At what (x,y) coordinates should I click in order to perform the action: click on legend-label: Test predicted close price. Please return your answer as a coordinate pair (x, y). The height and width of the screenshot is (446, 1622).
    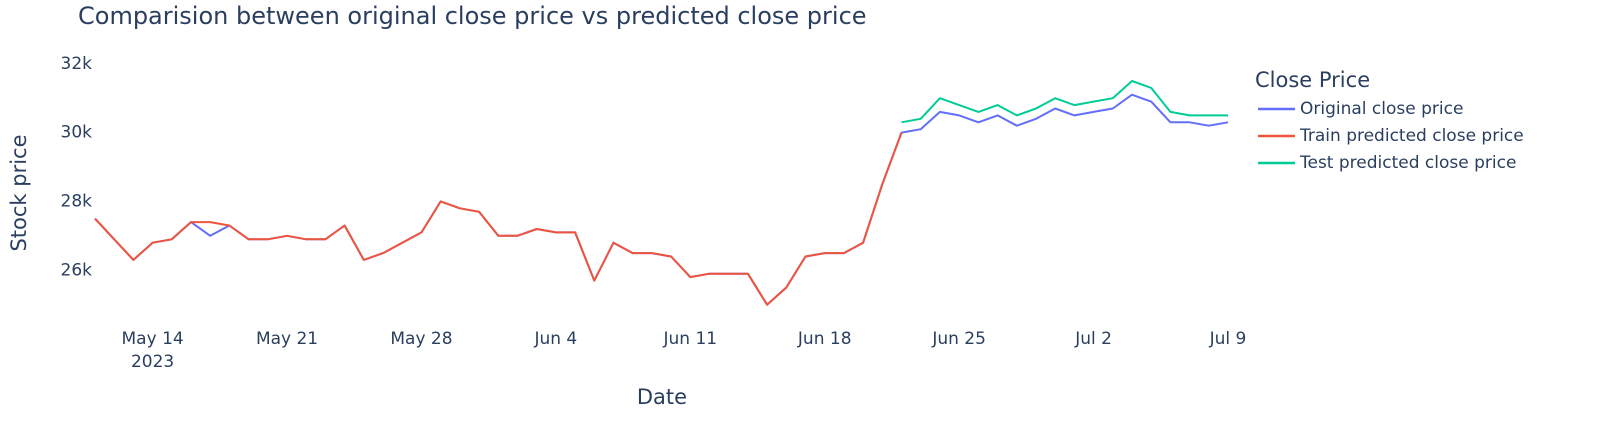
    Looking at the image, I should click on (1407, 163).